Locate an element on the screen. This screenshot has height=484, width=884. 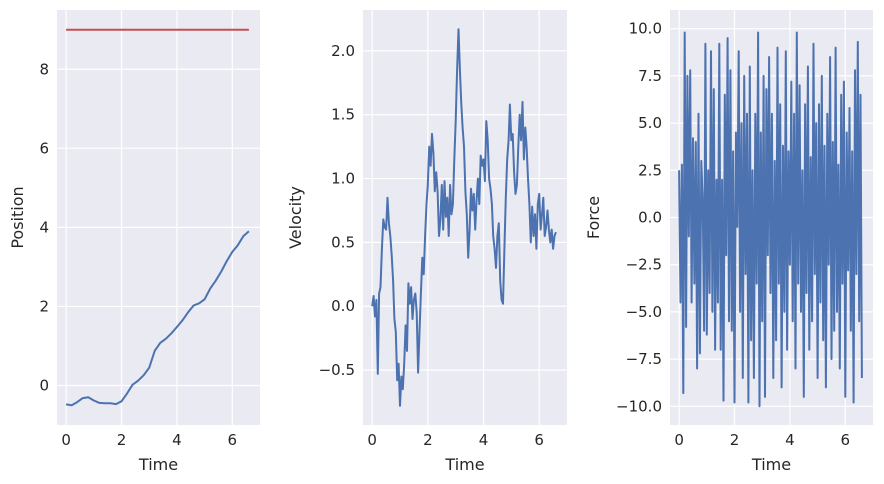
y-tick-label: 8 is located at coordinates (44, 69).